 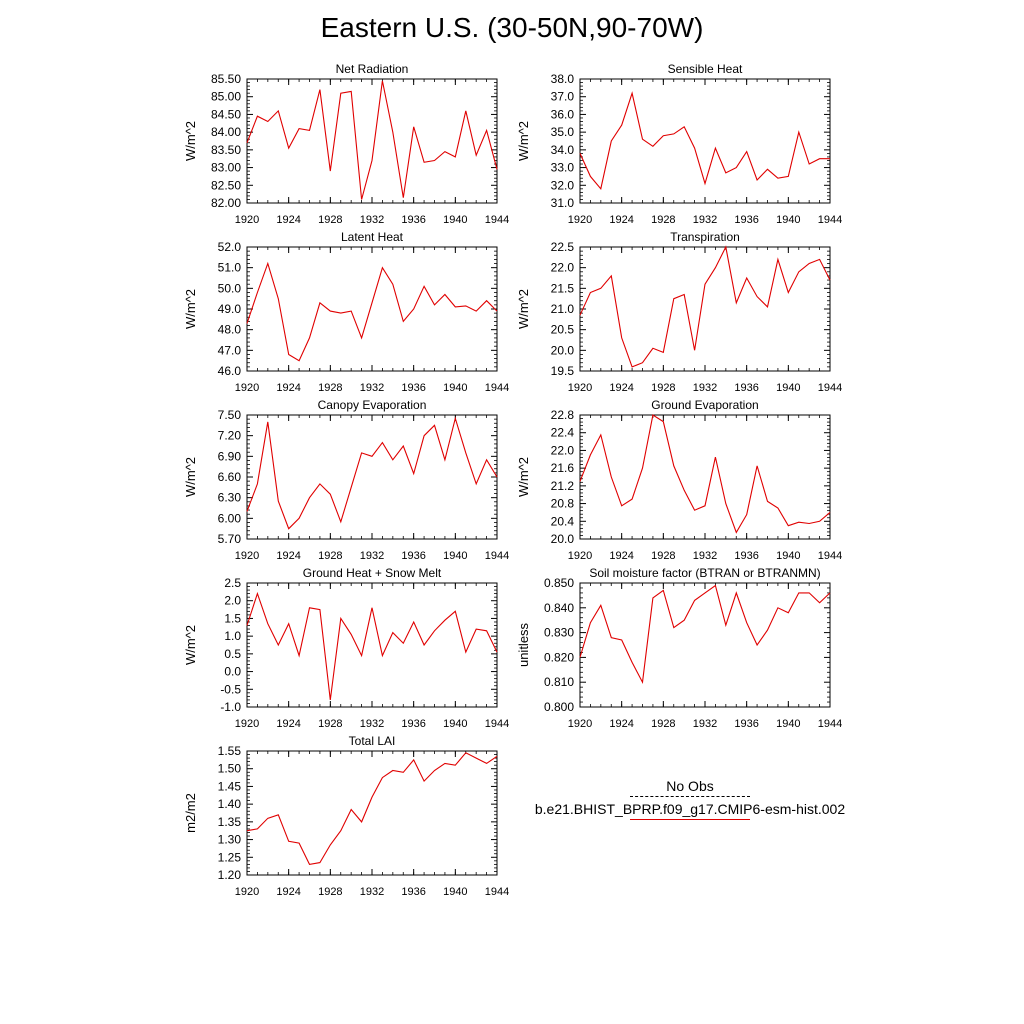 What do you see at coordinates (690, 786) in the screenshot?
I see `legend-obs-label: No Obs` at bounding box center [690, 786].